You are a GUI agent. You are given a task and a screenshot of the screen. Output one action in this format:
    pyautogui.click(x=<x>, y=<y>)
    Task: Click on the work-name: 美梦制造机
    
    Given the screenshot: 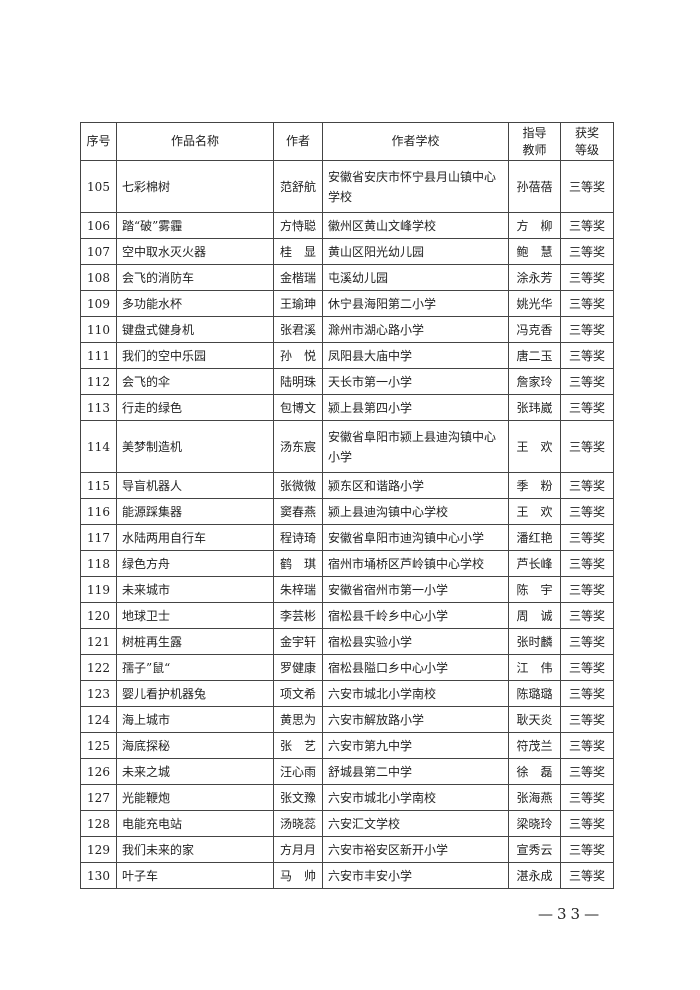 What is the action you would take?
    pyautogui.click(x=195, y=446)
    